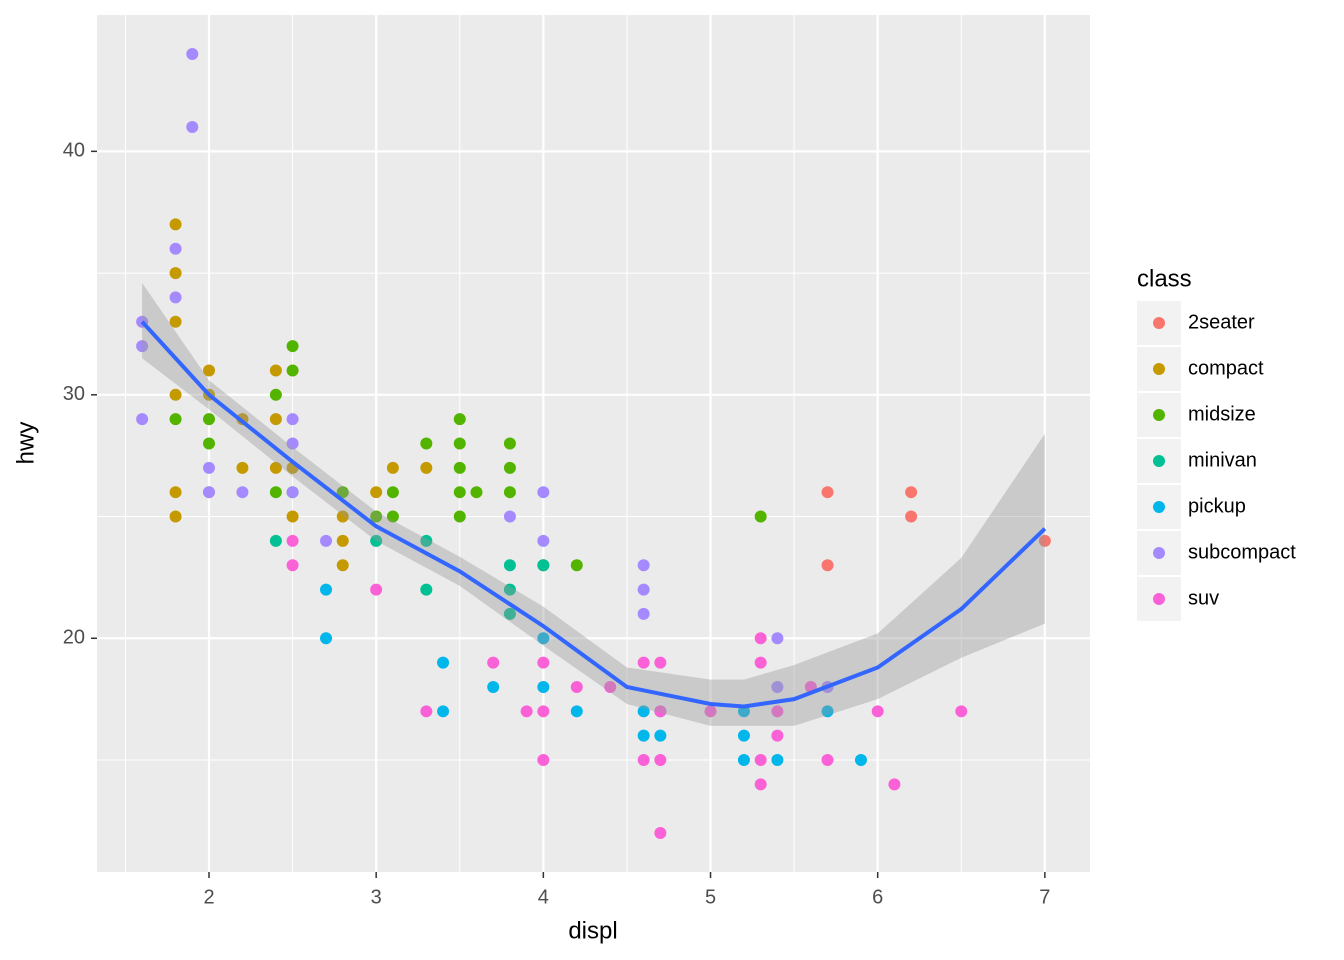 This screenshot has height=960, width=1344. I want to click on x-tick-label: 2, so click(208, 897).